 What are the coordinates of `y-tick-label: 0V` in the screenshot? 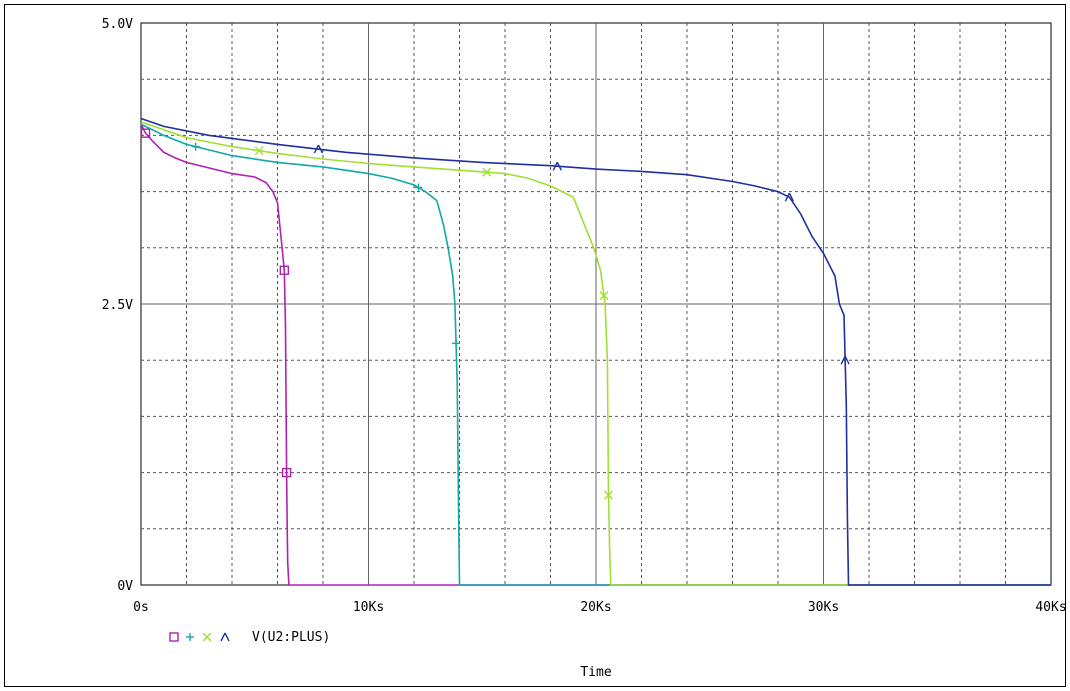 It's located at (125, 586).